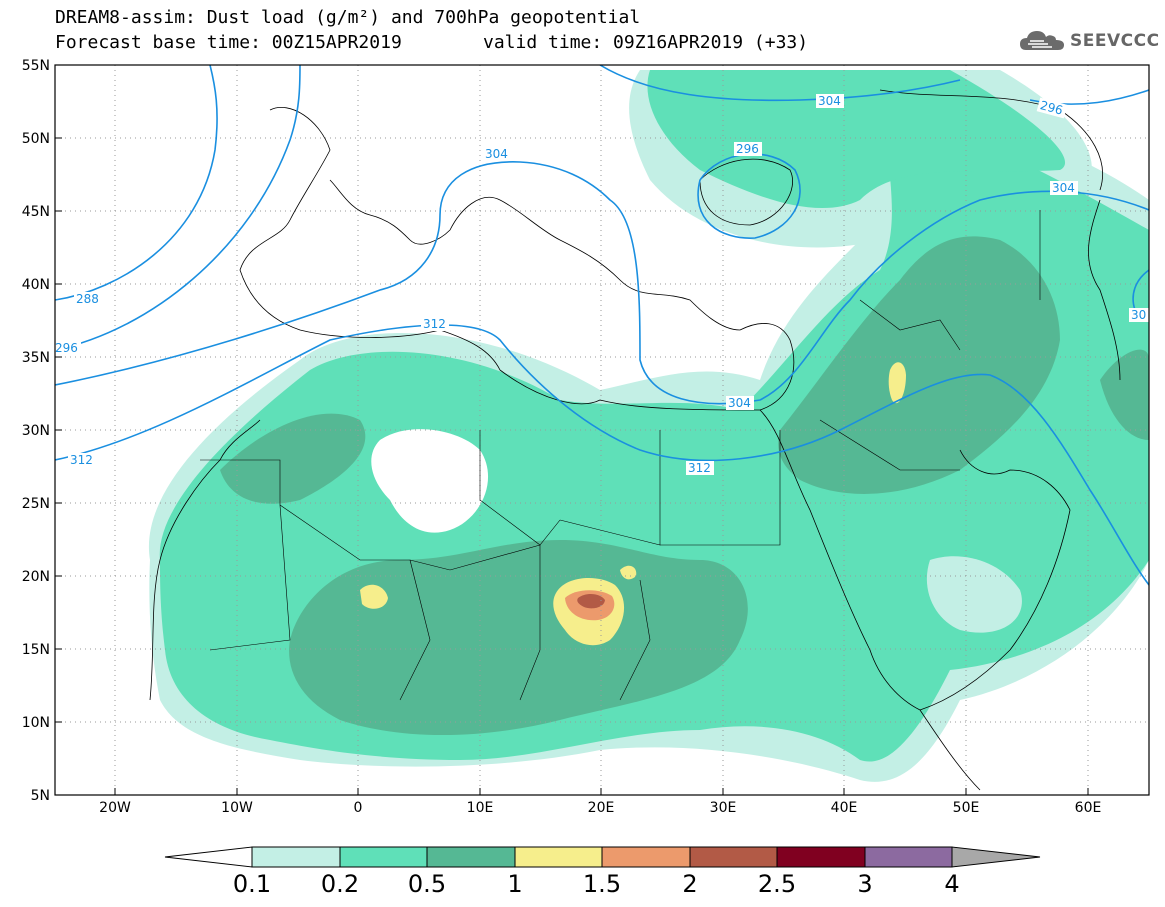  I want to click on colorbar-tick-label: 2, so click(690, 884).